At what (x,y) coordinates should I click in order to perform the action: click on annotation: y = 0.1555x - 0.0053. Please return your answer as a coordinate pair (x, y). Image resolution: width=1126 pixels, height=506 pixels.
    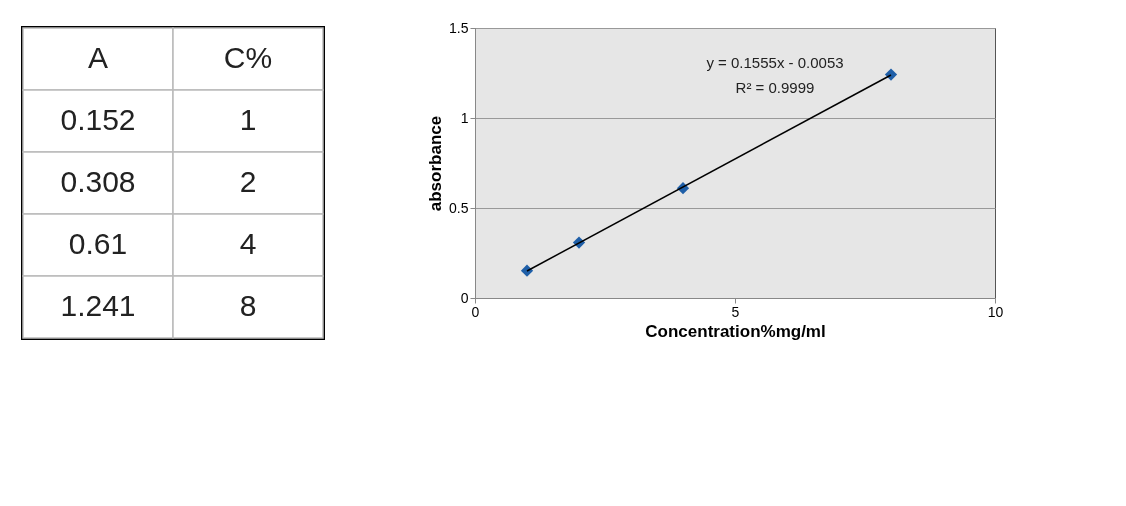
    Looking at the image, I should click on (775, 62).